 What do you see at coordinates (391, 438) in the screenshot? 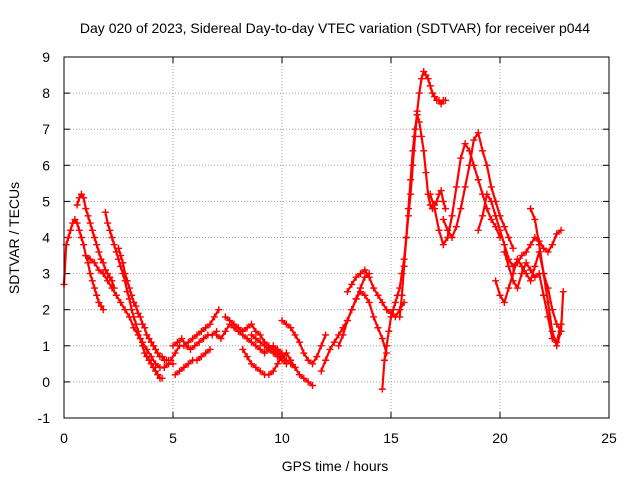
I see `x-tick-label: 15` at bounding box center [391, 438].